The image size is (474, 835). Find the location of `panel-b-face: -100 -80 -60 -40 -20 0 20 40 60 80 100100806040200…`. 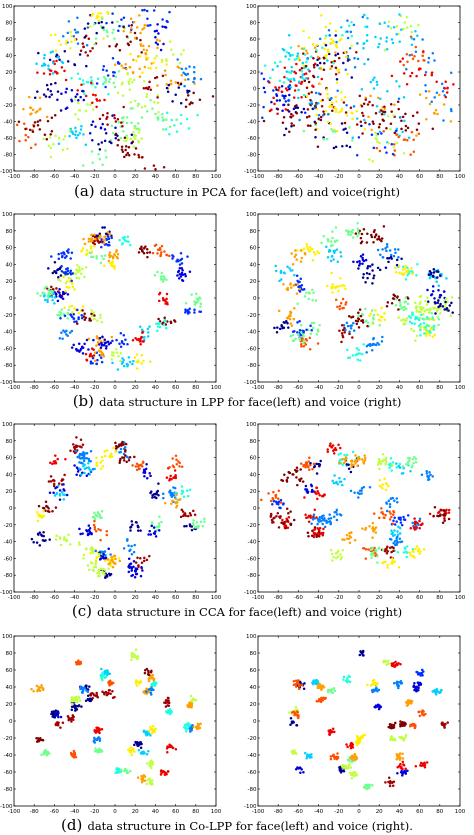

panel-b-face: -100 -80 -60 -40 -20 0 20 40 60 80 100100806040200… is located at coordinates (111, 301).